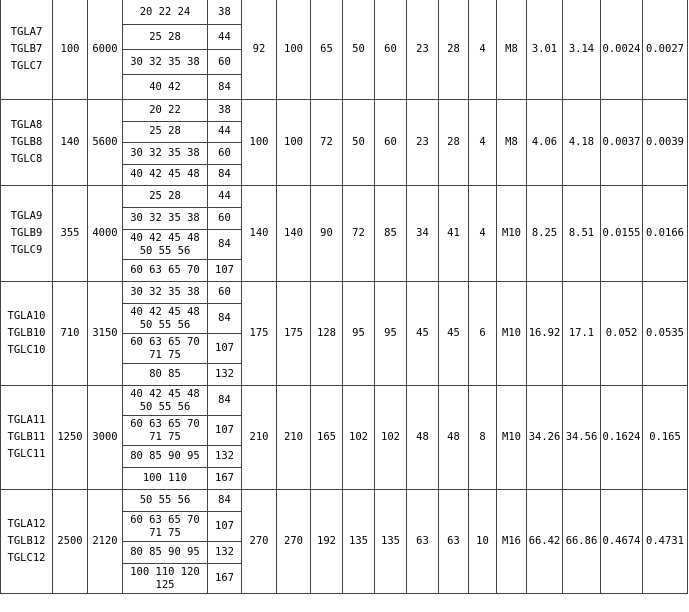  What do you see at coordinates (581, 541) in the screenshot?
I see `value-cell: 66.86` at bounding box center [581, 541].